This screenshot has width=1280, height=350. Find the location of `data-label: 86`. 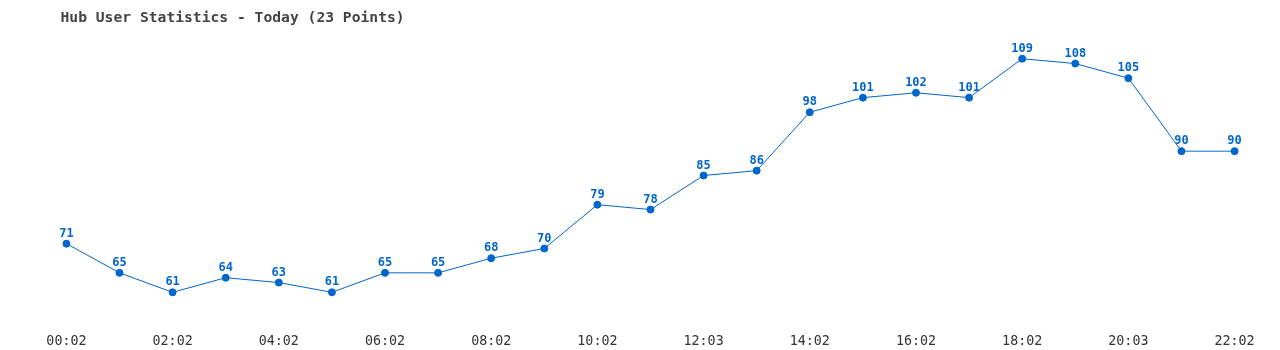

data-label: 86 is located at coordinates (756, 159).